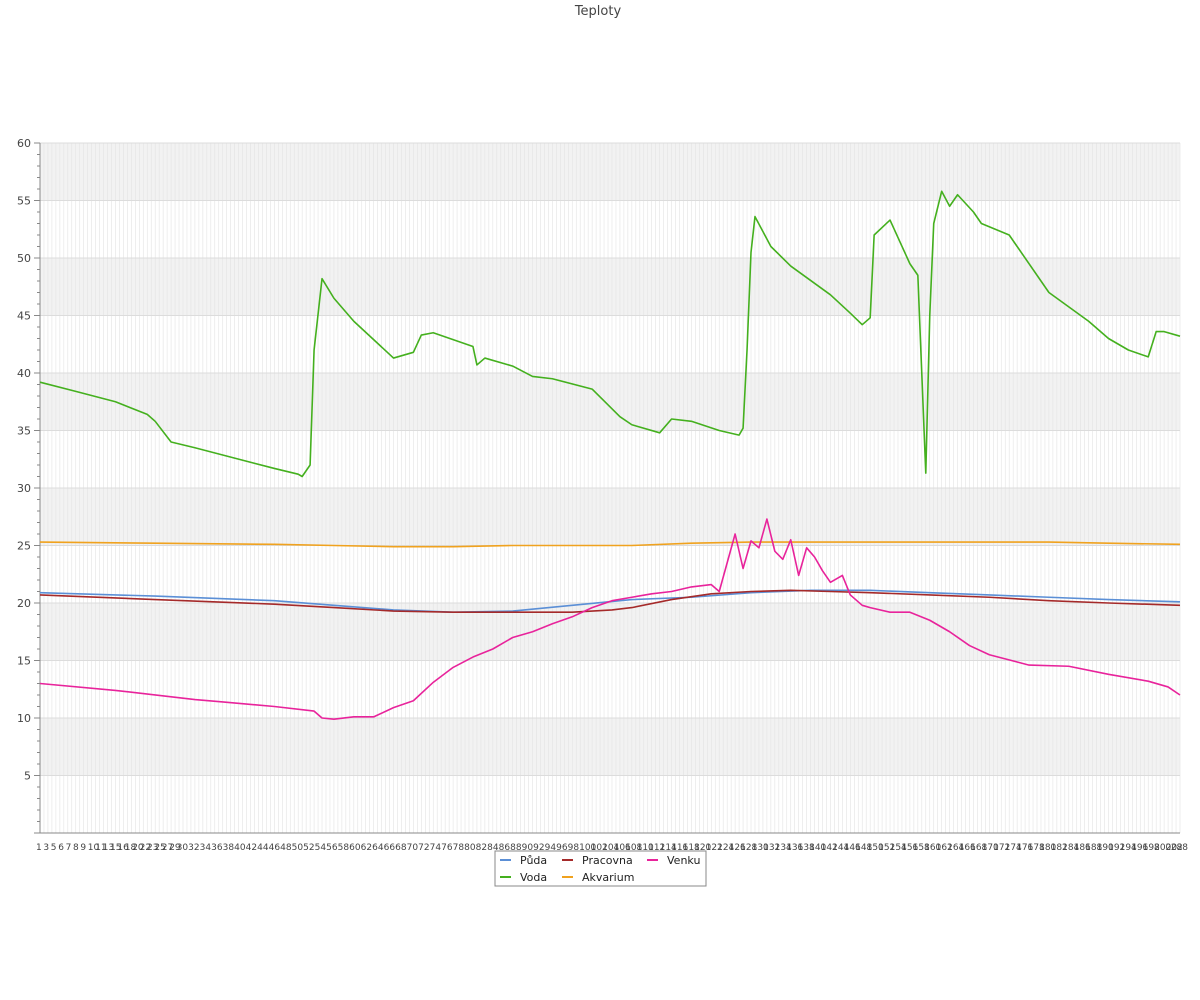  Describe the element at coordinates (608, 877) in the screenshot. I see `legend-label: Akvarium` at that location.